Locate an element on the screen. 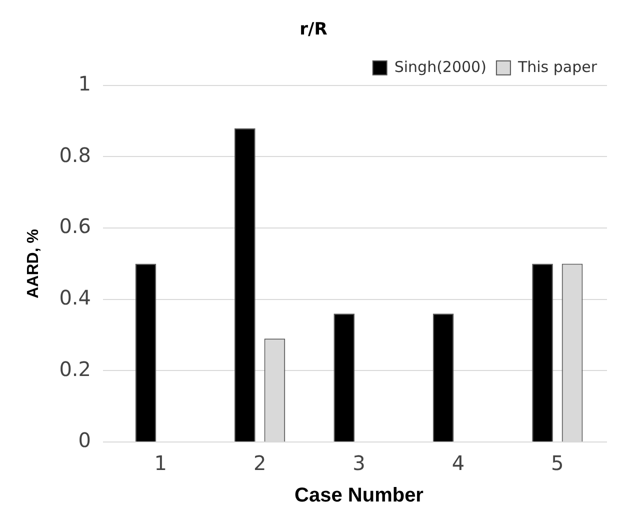 This screenshot has width=627, height=522. x-tick-label: 2 is located at coordinates (259, 463).